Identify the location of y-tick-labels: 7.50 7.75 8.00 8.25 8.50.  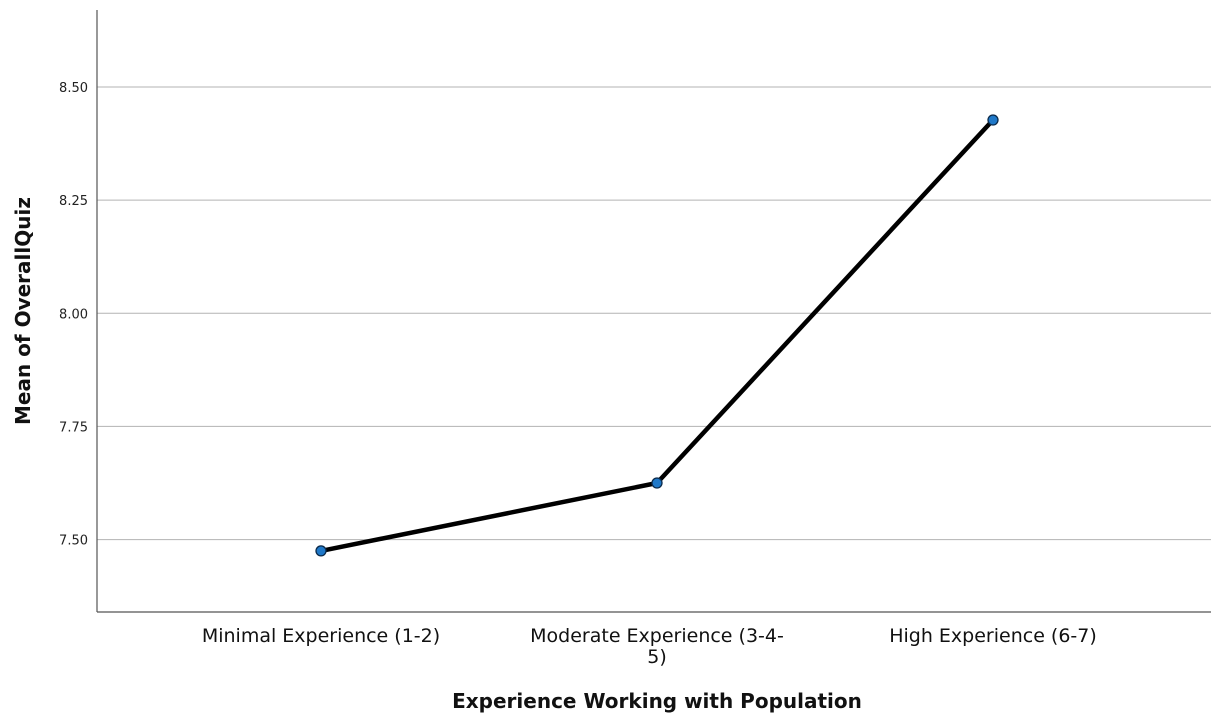
(73, 315).